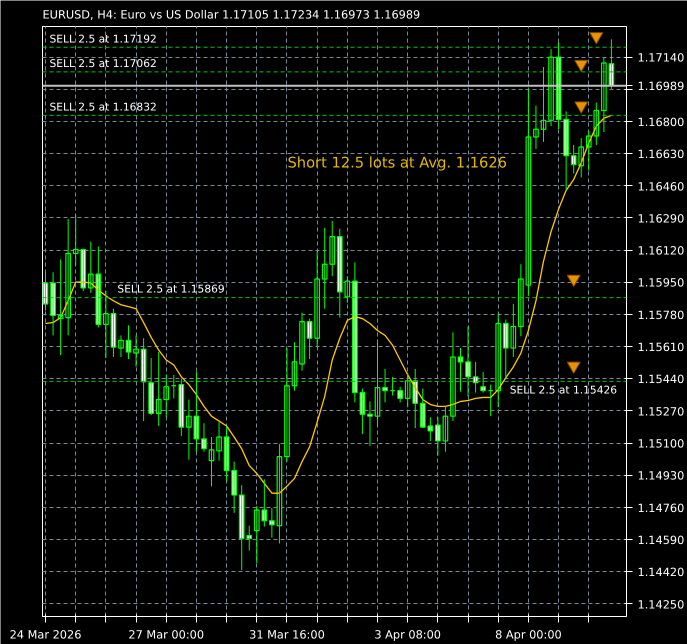 This screenshot has height=644, width=687. Describe the element at coordinates (661, 121) in the screenshot. I see `y-tick-label: 1.16800` at that location.